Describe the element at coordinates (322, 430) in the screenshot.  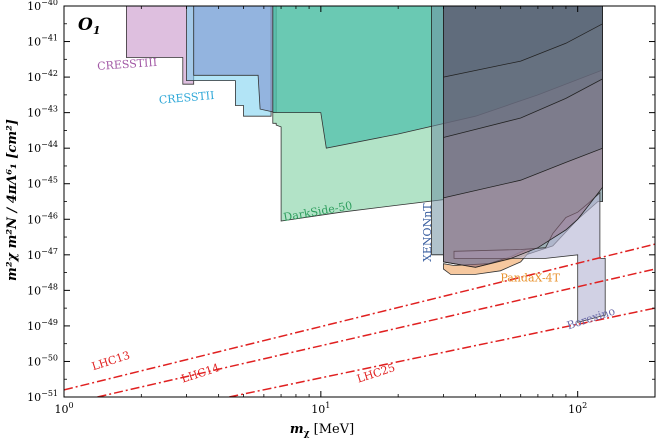
I see `x-axis-title: mχ [MeV]` at that location.